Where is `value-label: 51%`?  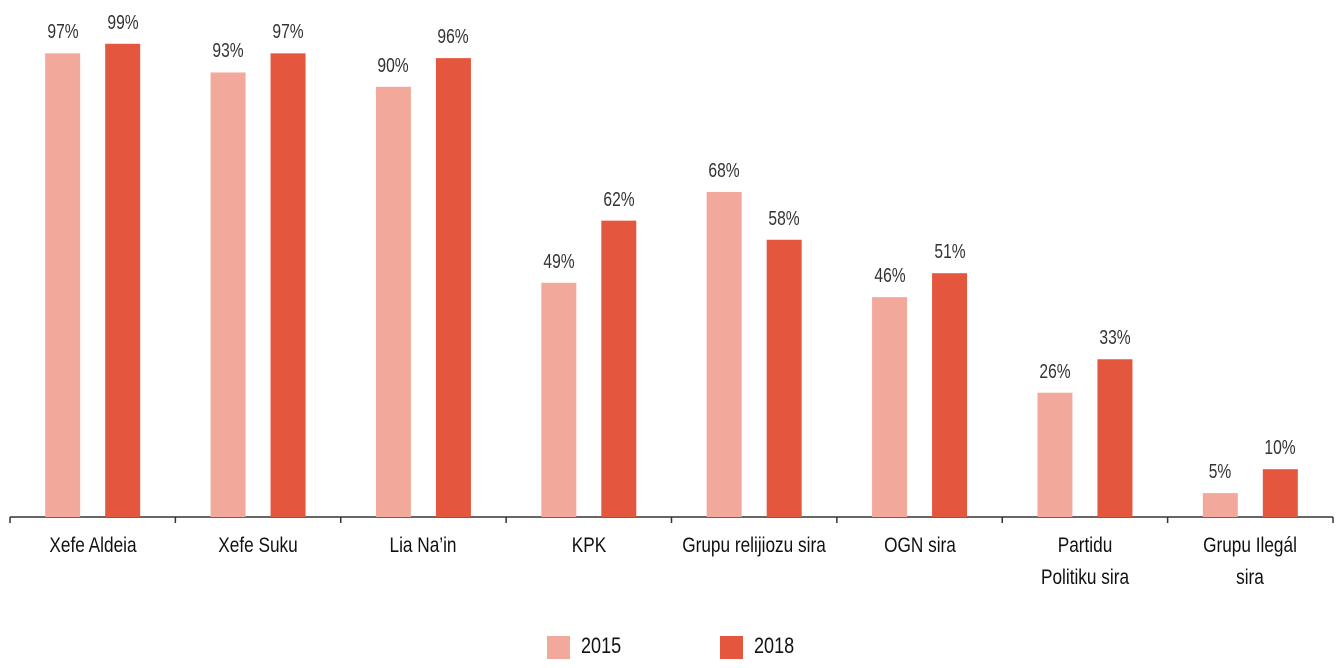
value-label: 51% is located at coordinates (949, 252).